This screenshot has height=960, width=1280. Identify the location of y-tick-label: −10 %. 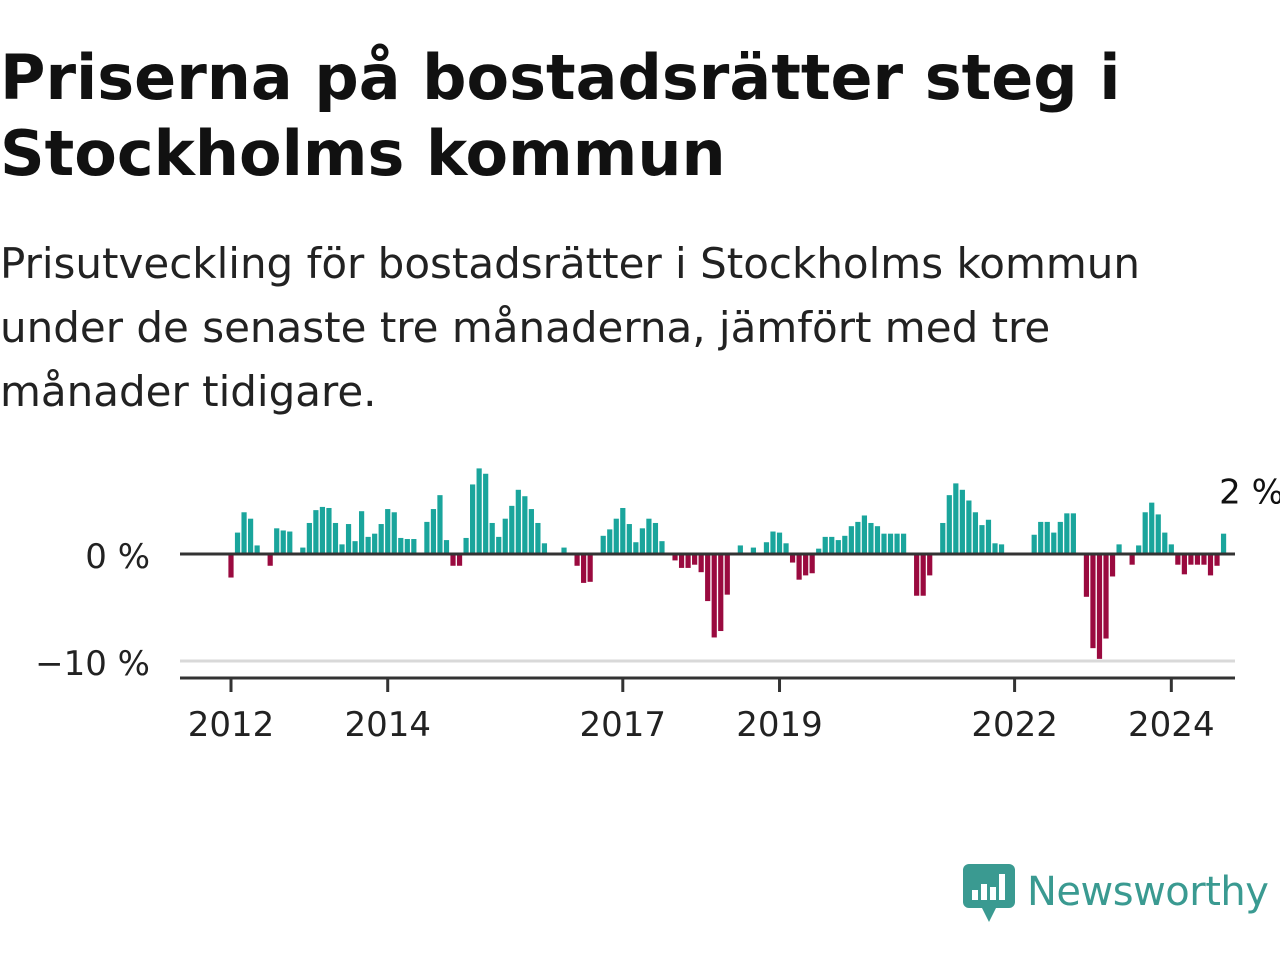
(92, 664).